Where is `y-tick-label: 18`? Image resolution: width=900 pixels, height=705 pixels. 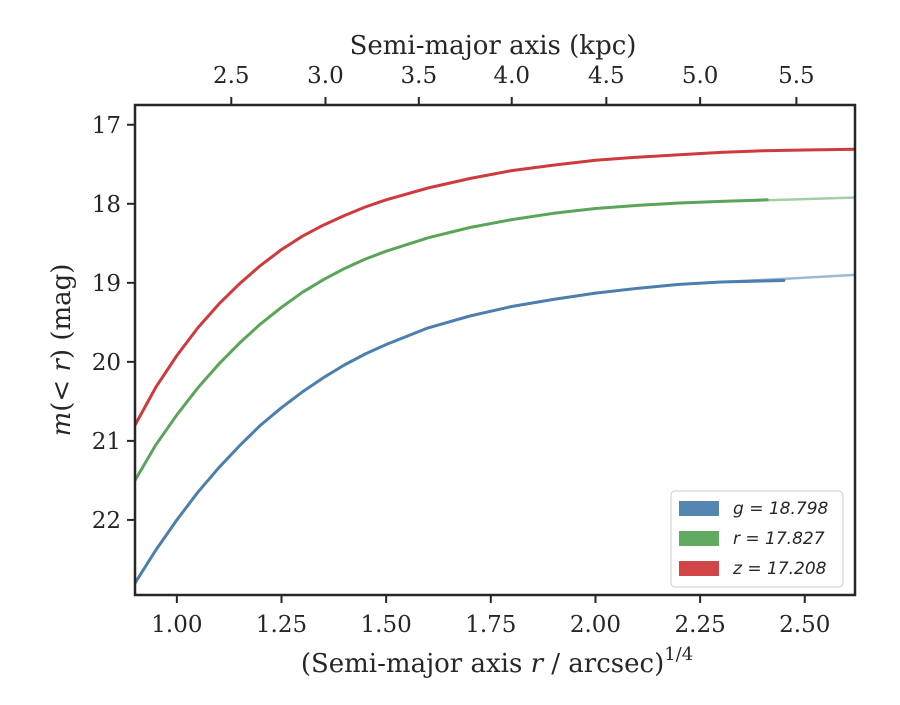 y-tick-label: 18 is located at coordinates (106, 205).